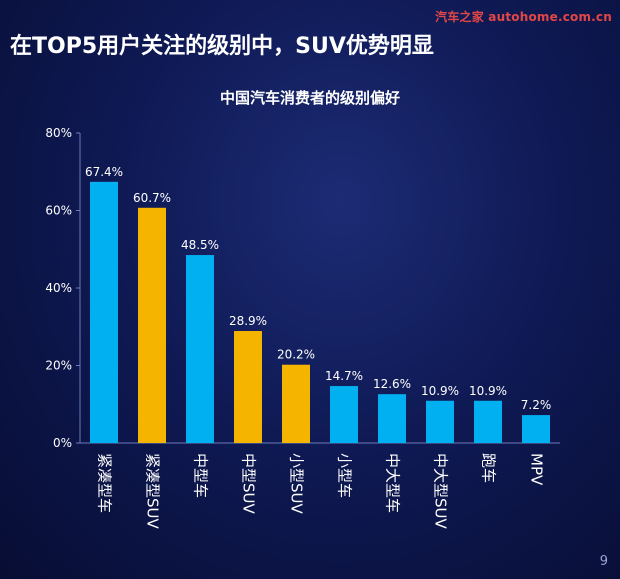 This screenshot has height=579, width=620. Describe the element at coordinates (58, 288) in the screenshot. I see `y-tick-label: 40%` at that location.